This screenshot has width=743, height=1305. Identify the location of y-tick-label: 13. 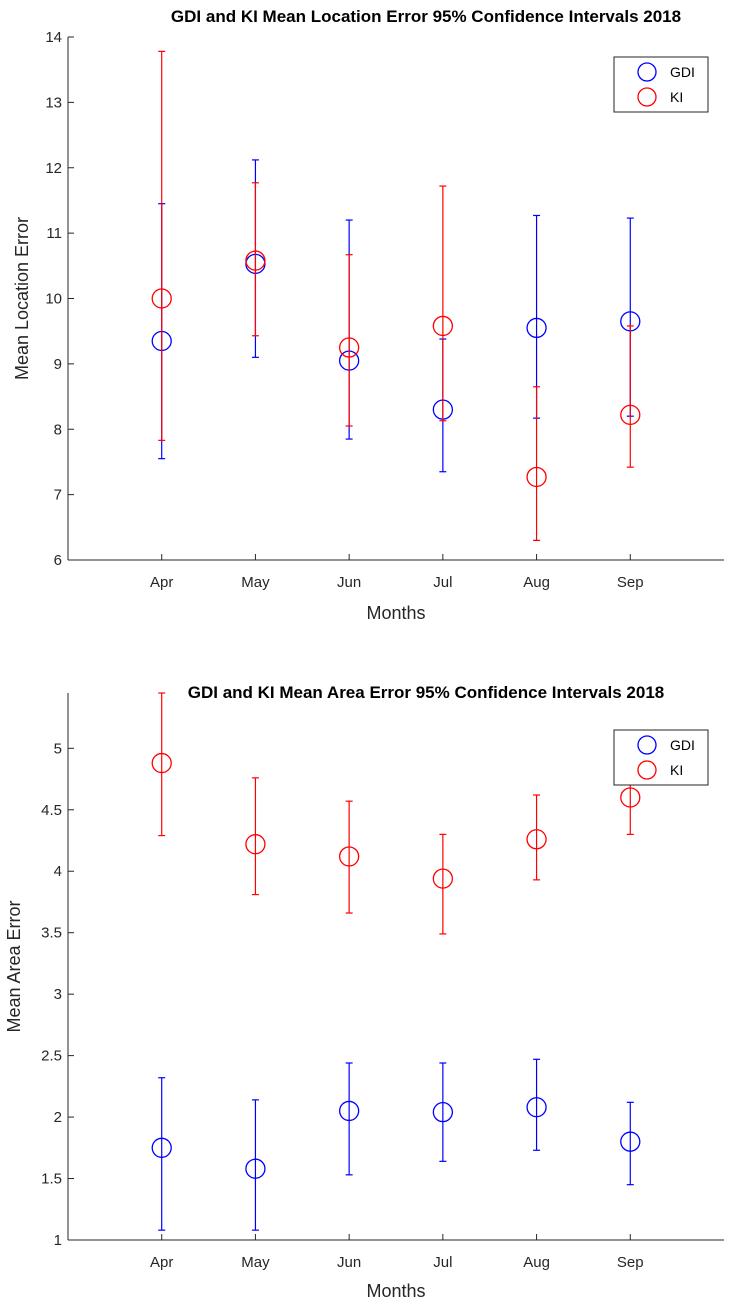
(53, 102).